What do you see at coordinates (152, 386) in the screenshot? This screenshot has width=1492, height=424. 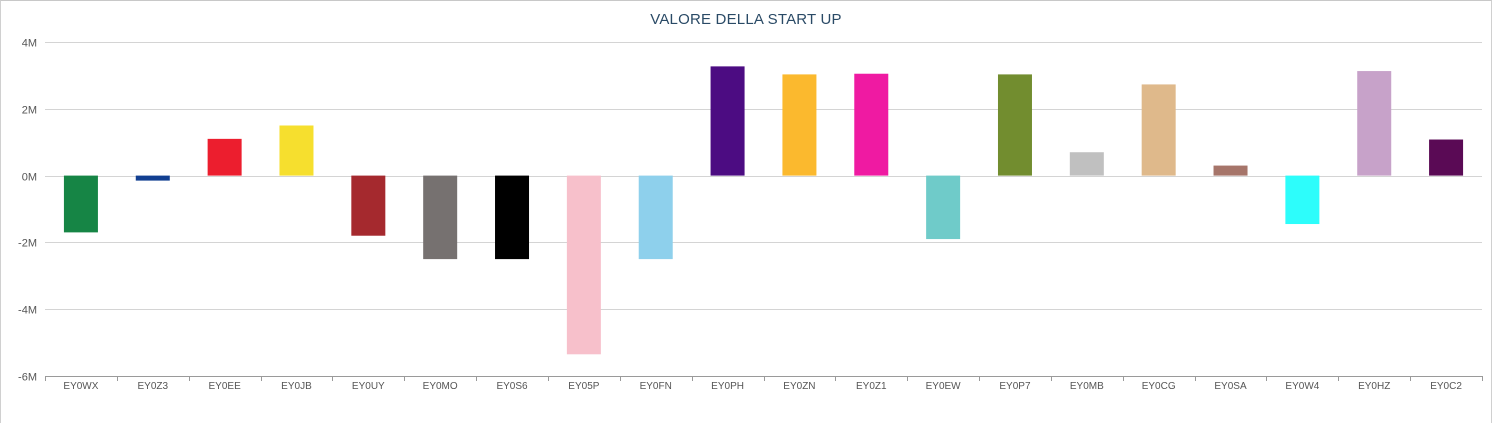 I see `x-tick-label: EY0Z3` at bounding box center [152, 386].